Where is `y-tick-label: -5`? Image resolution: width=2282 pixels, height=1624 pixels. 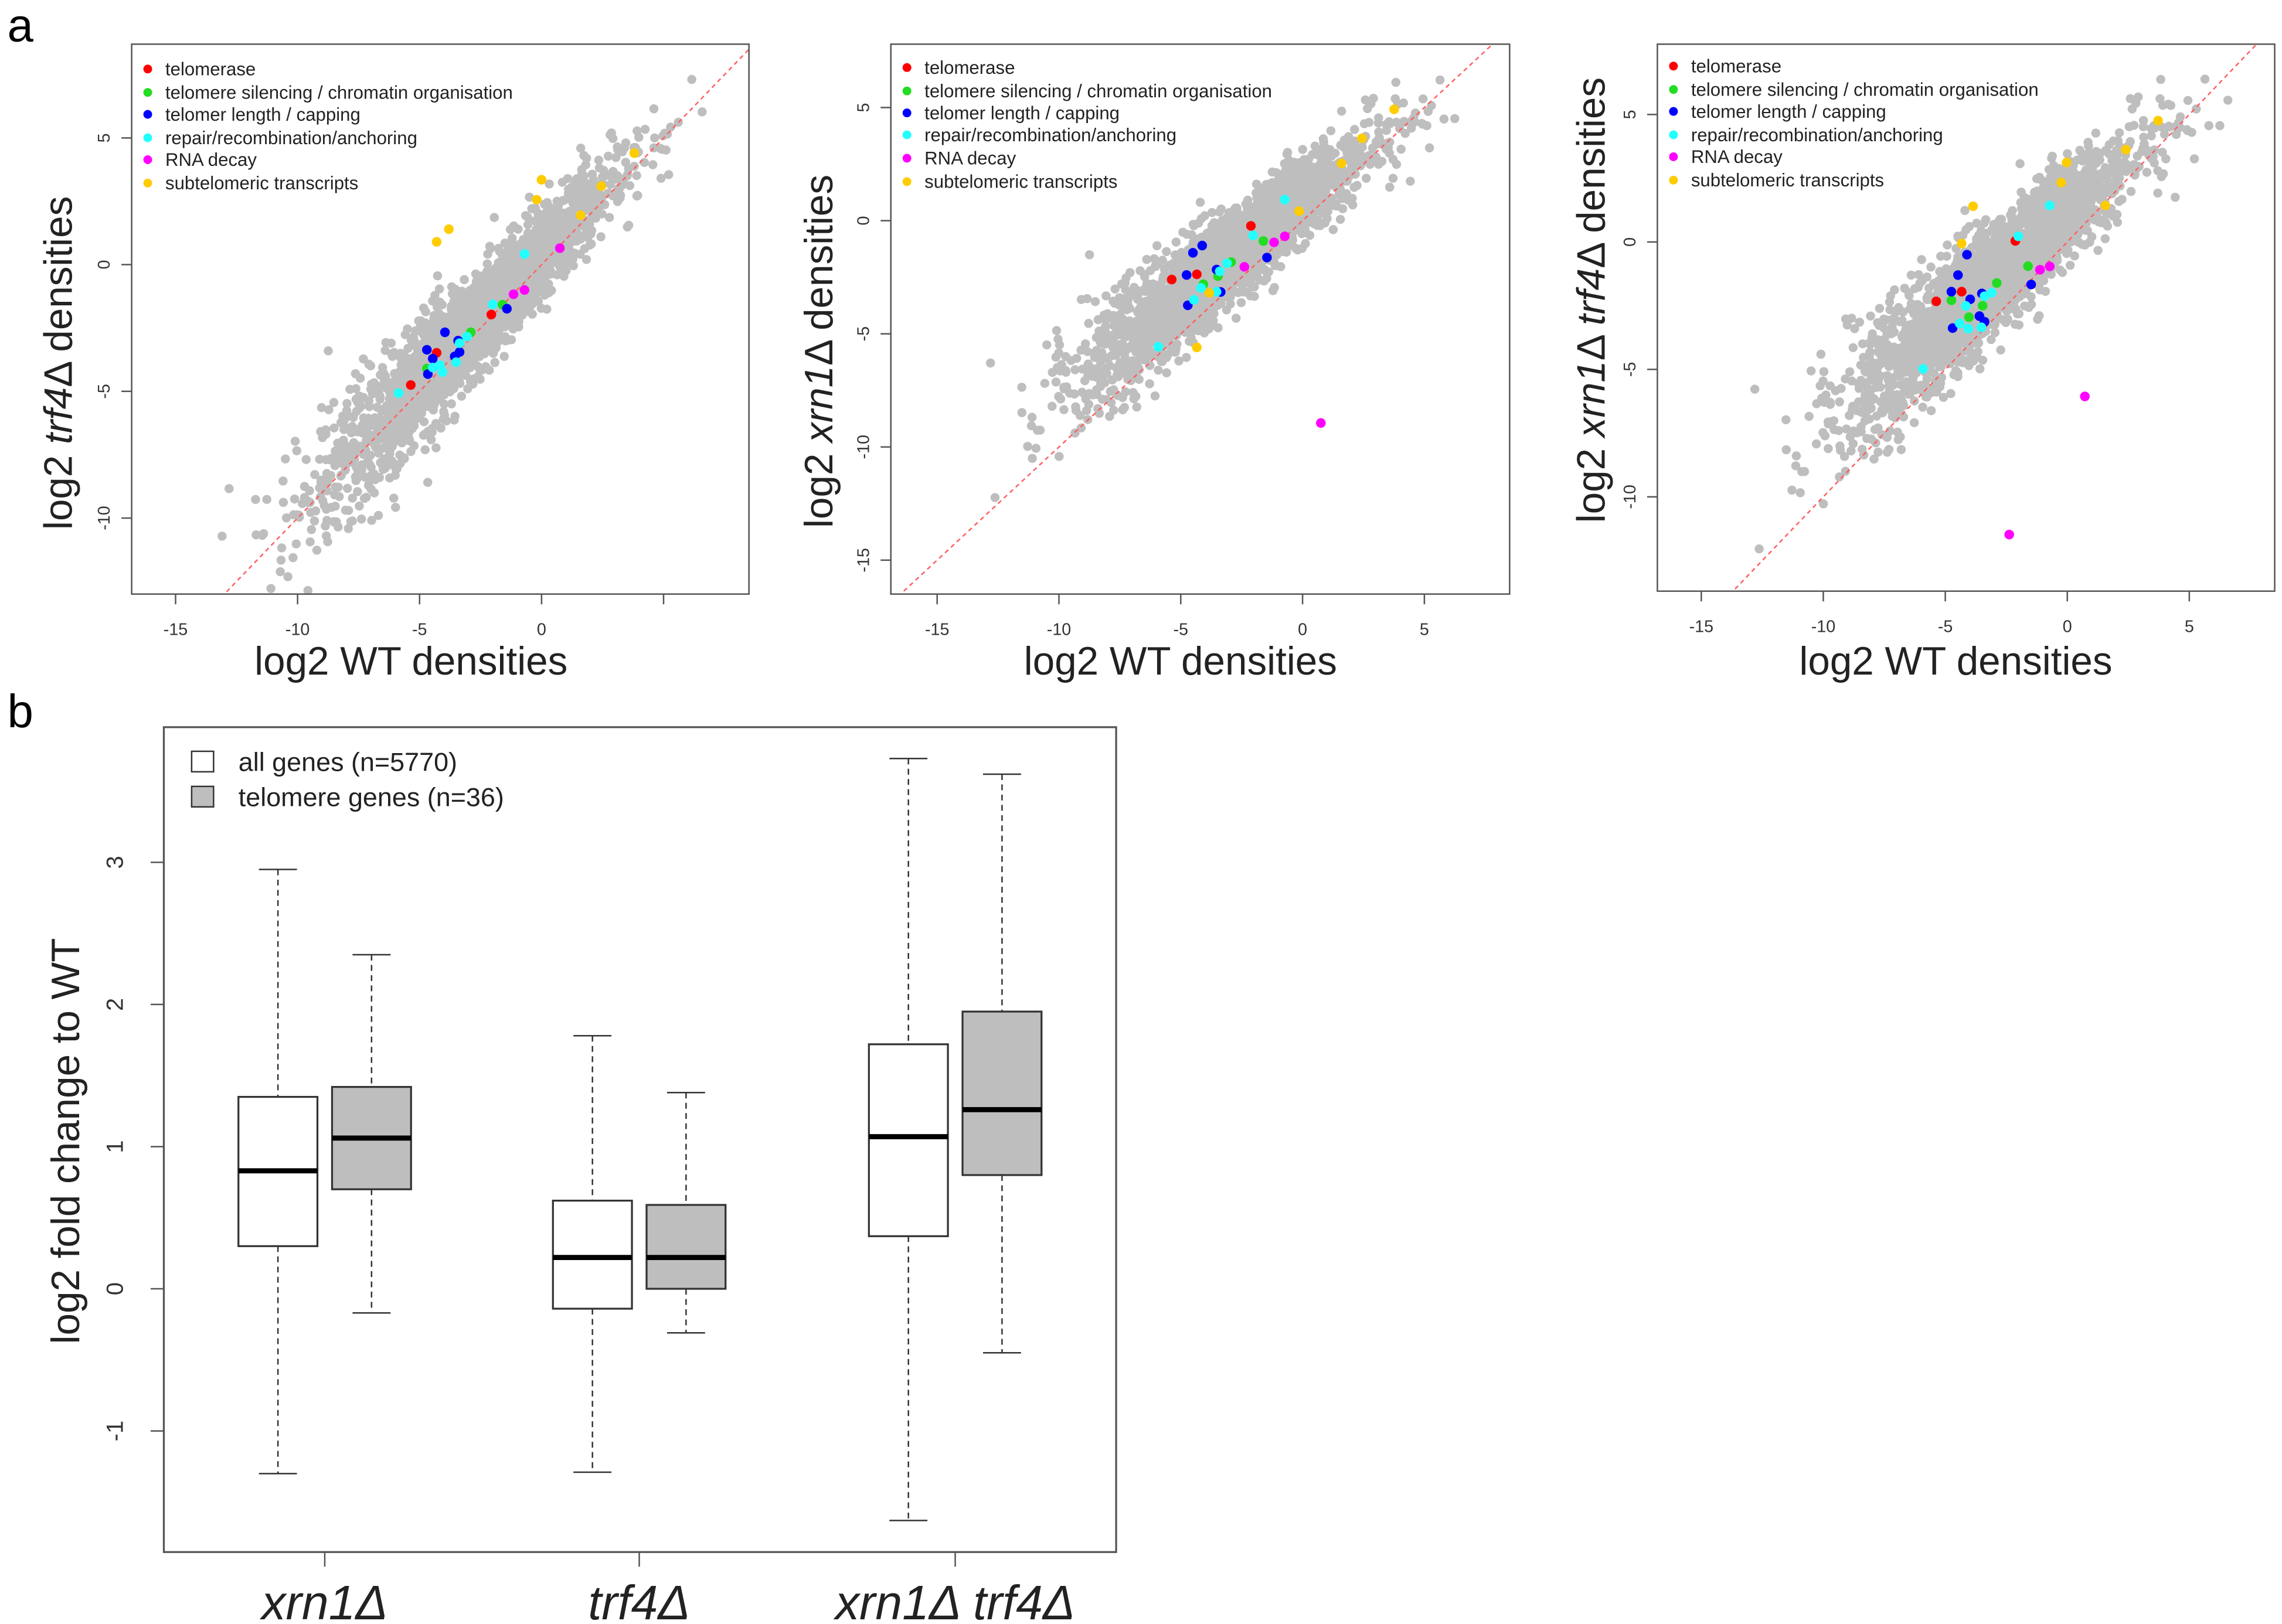
y-tick-label: -5 is located at coordinates (104, 391).